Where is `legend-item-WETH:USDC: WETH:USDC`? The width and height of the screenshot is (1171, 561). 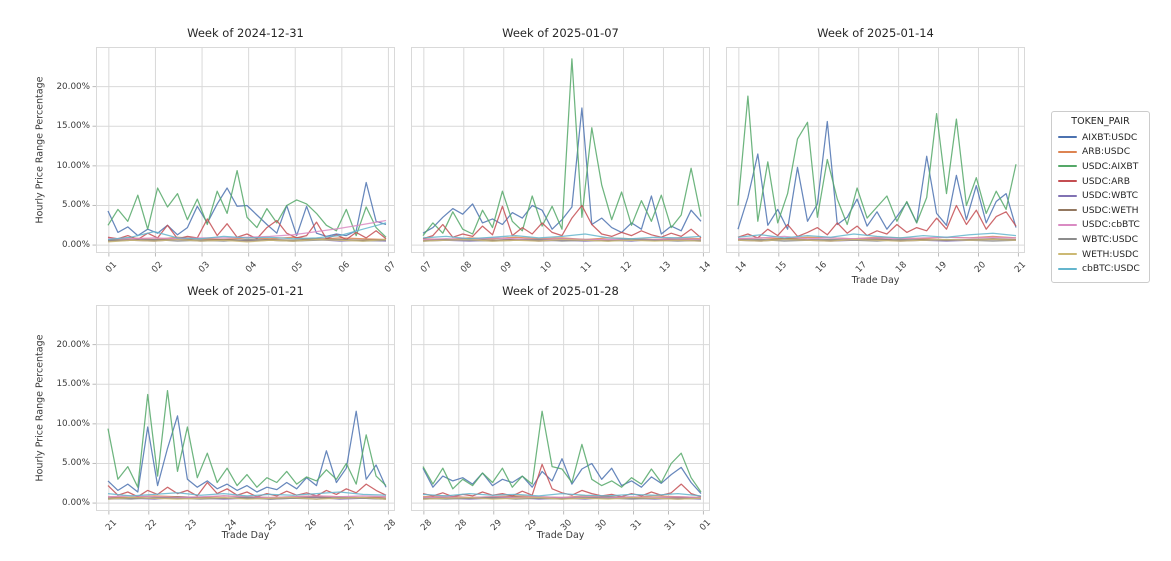
legend-item-WETH:USDC: WETH:USDC is located at coordinates (1100, 254).